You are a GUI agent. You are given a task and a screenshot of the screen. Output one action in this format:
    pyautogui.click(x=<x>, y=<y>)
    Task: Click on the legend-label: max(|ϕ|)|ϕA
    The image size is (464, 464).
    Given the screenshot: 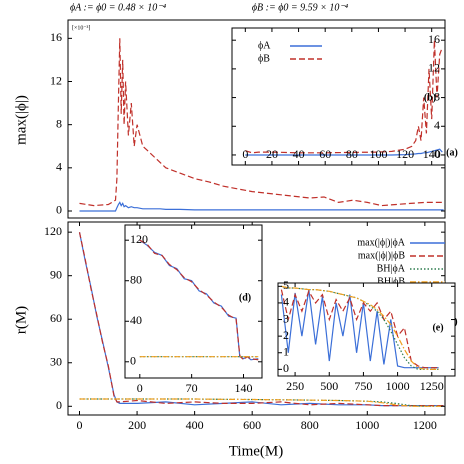 What is the action you would take?
    pyautogui.click(x=381, y=242)
    